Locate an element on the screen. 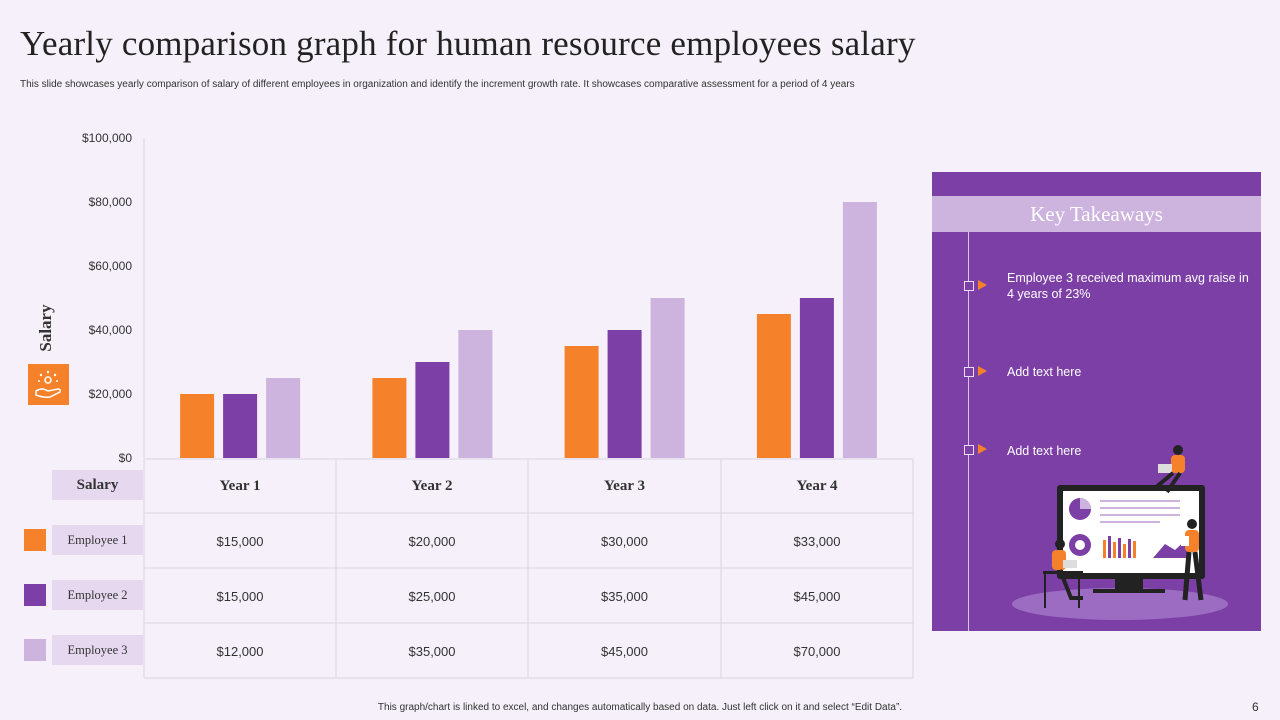 The height and width of the screenshot is (720, 1280). table-cell: $12,000 is located at coordinates (240, 651).